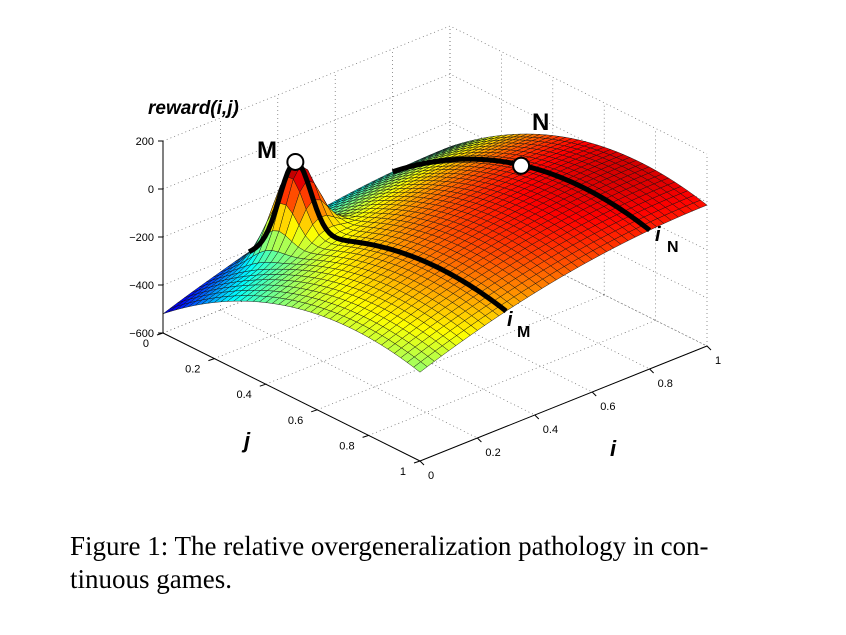 This screenshot has width=846, height=635. I want to click on x-axis-label: i, so click(613, 448).